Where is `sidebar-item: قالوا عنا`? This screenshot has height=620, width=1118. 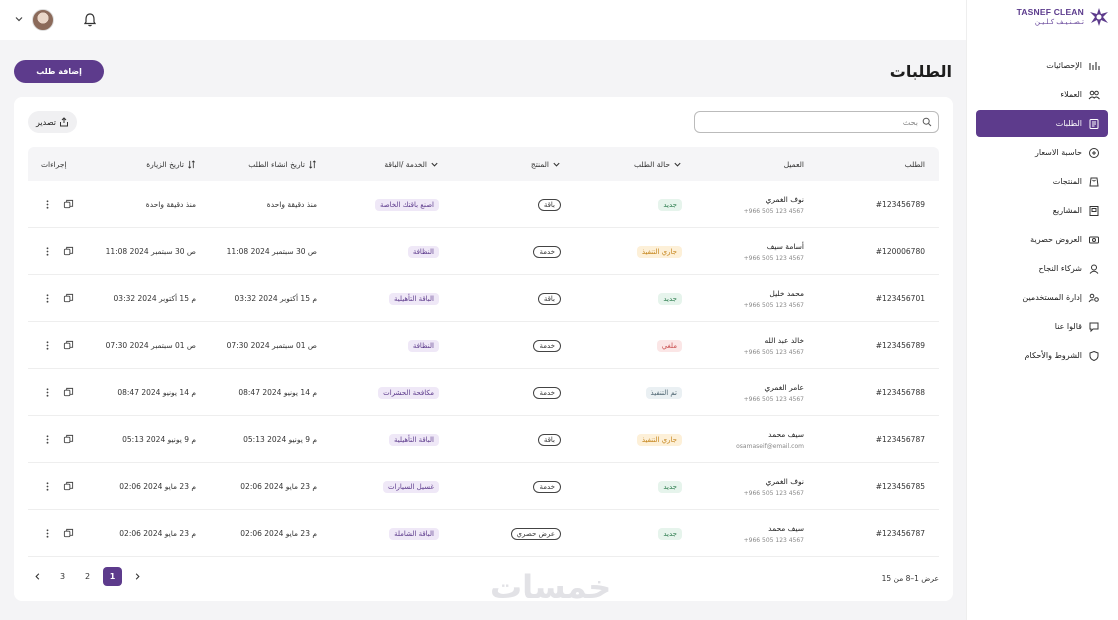
sidebar-item: قالوا عنا is located at coordinates (1042, 326).